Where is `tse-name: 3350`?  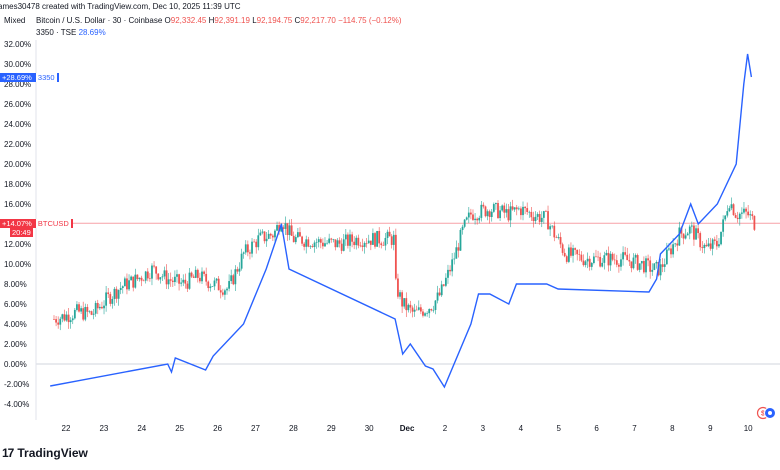 tse-name: 3350 is located at coordinates (46, 77).